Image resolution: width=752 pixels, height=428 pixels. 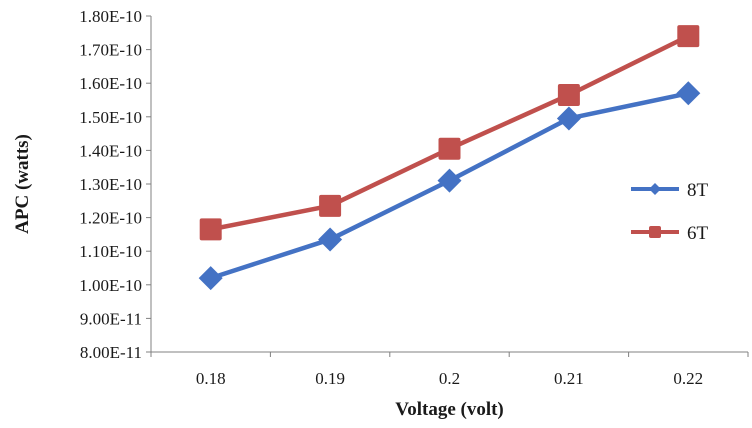 What do you see at coordinates (110, 285) in the screenshot?
I see `y-tick-label: 1.00E-10` at bounding box center [110, 285].